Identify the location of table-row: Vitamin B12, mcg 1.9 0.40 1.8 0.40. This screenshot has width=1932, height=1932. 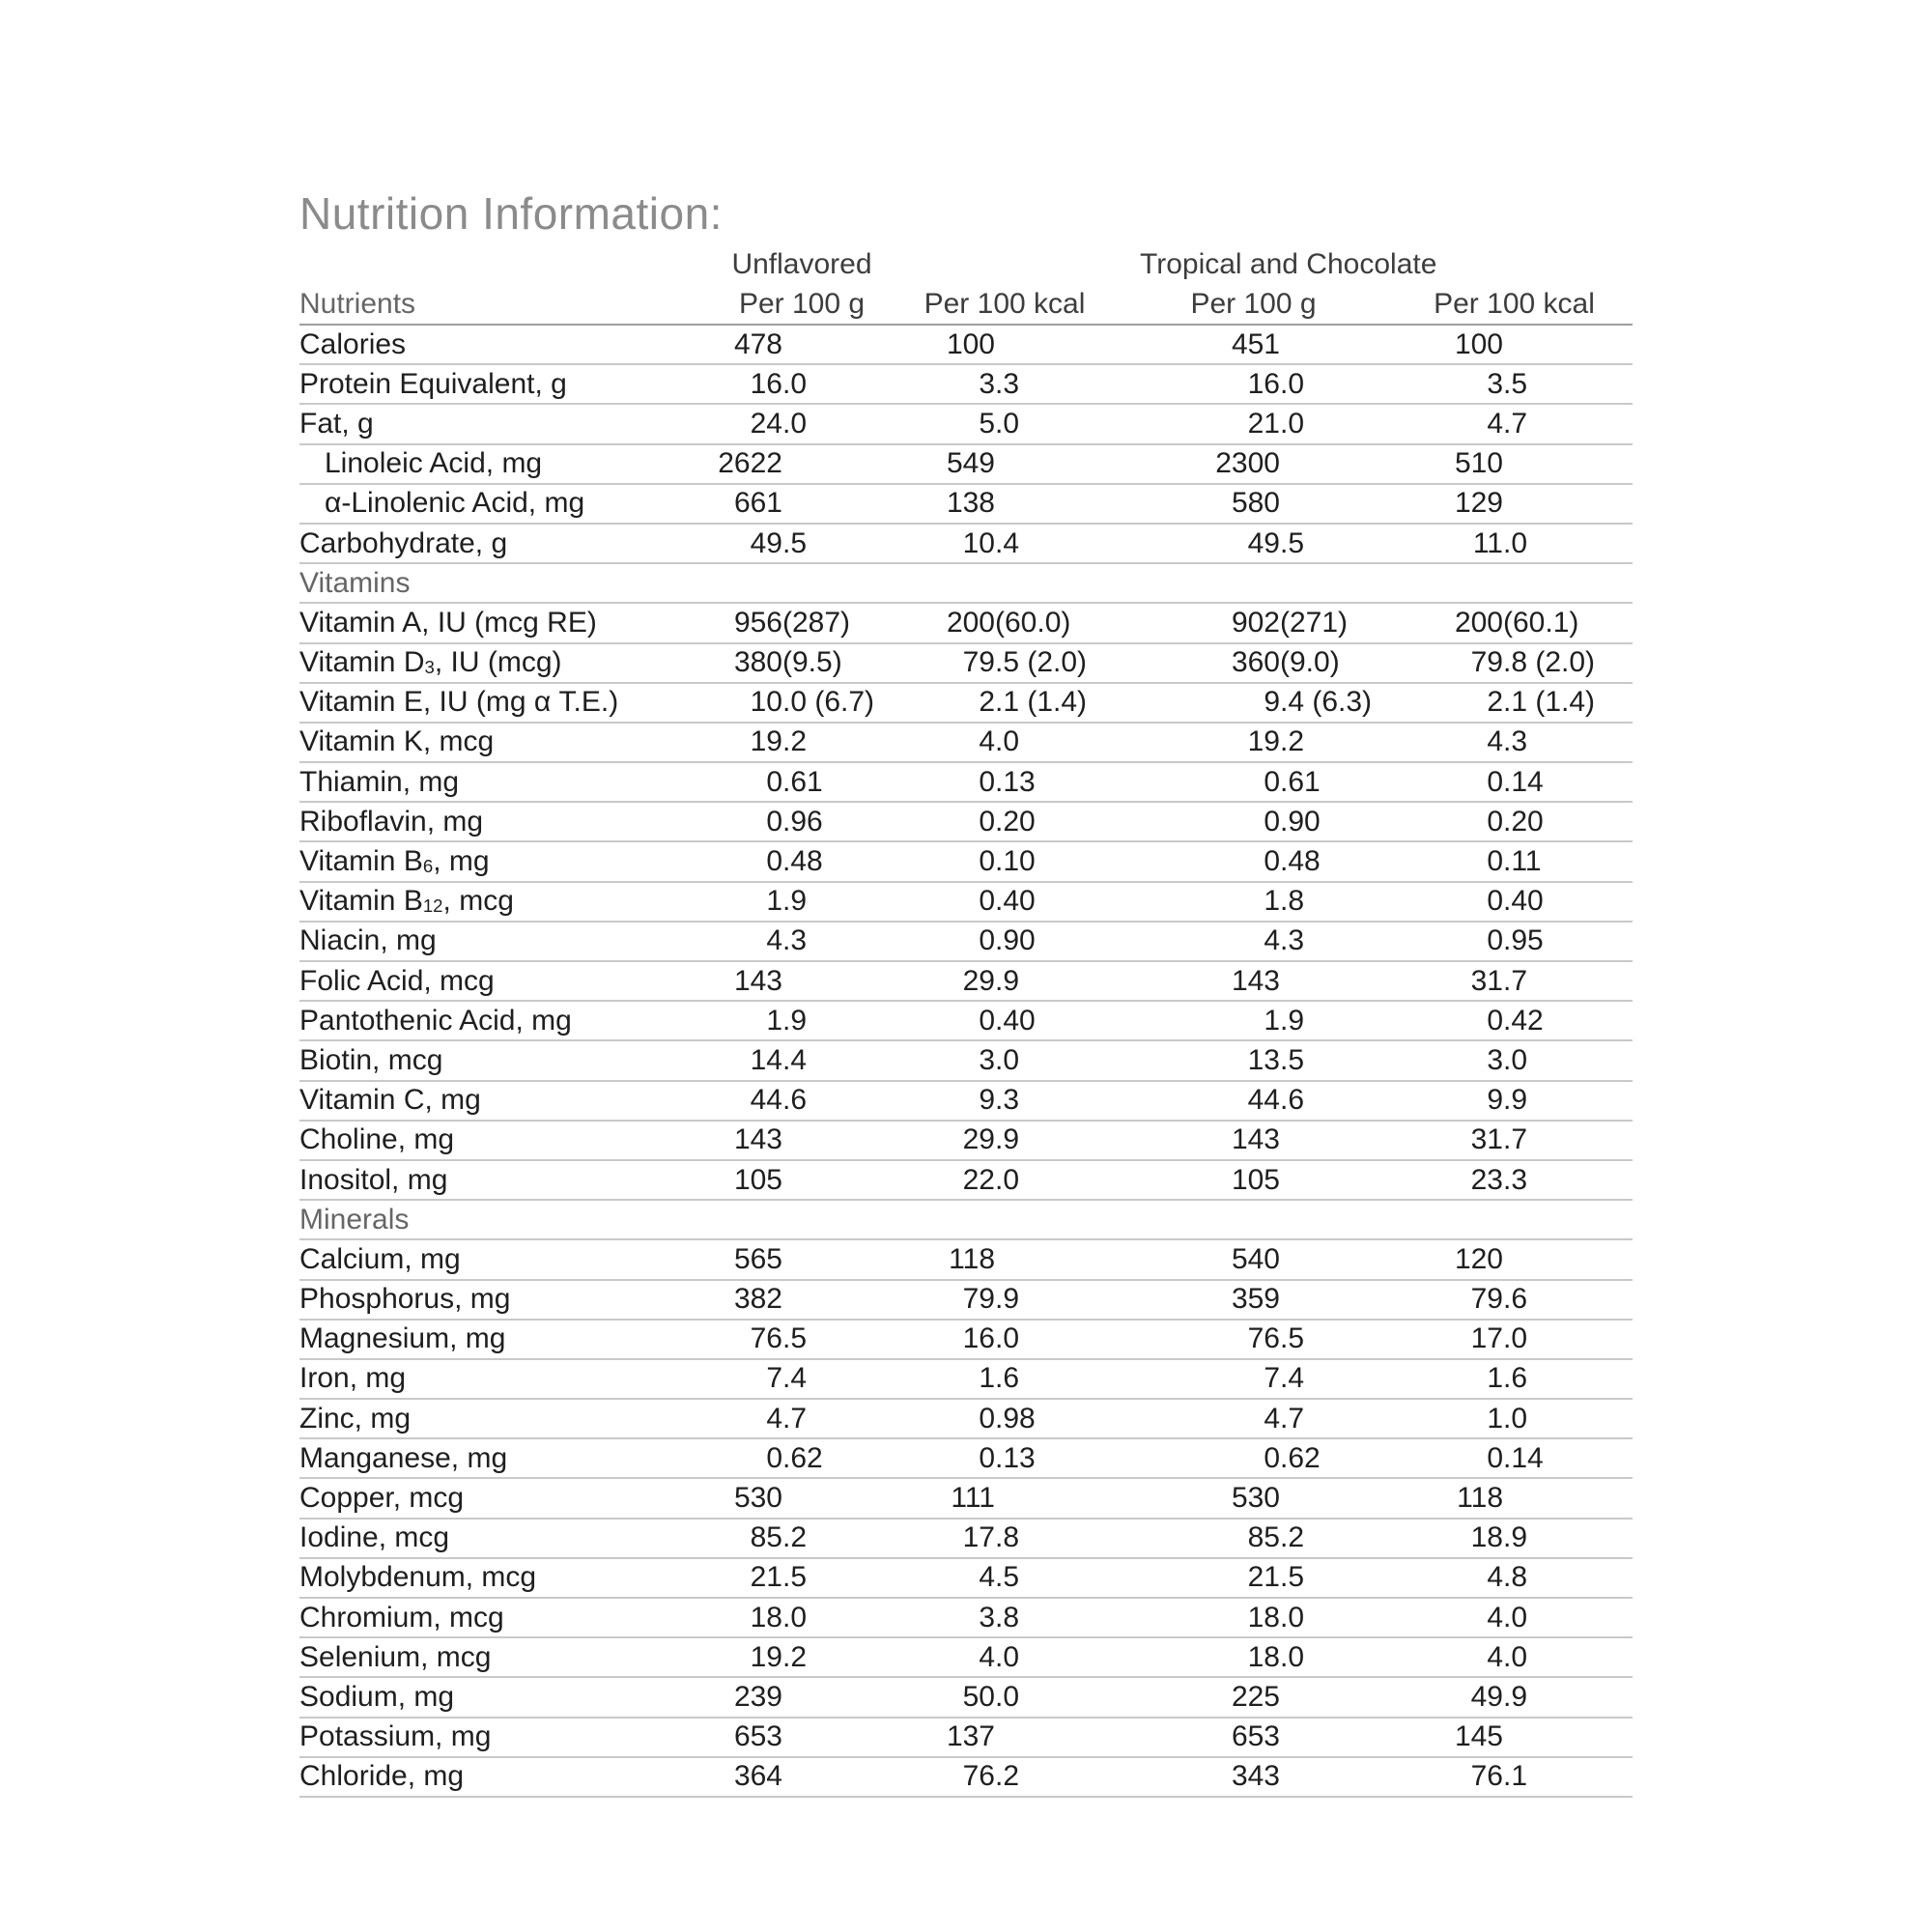
(966, 903).